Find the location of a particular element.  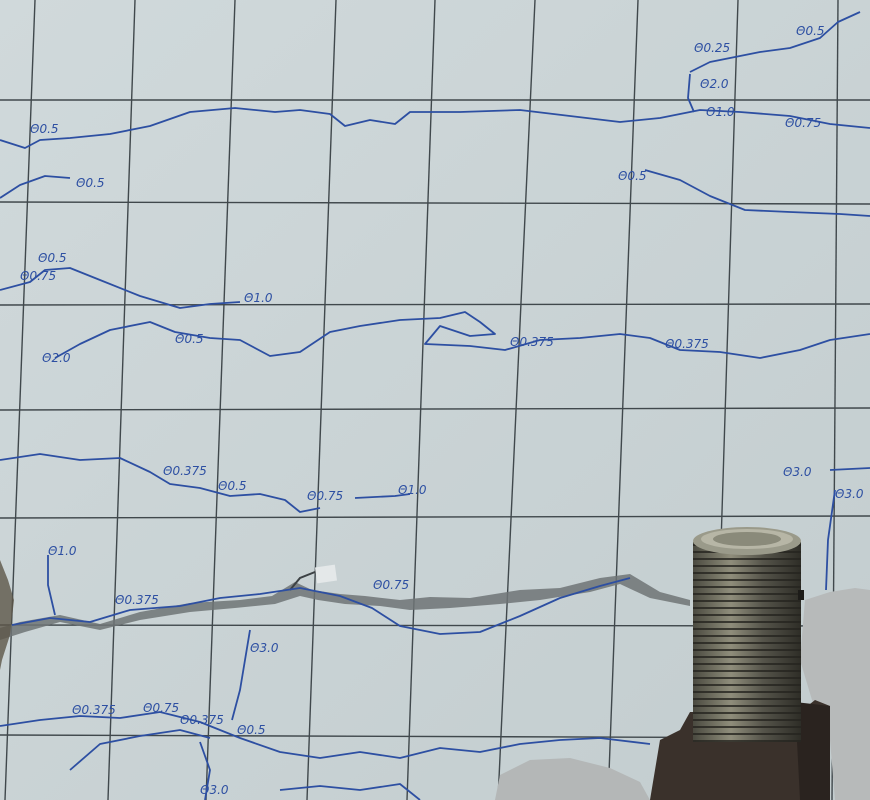

spalled-concrete is located at coordinates (682, 694).